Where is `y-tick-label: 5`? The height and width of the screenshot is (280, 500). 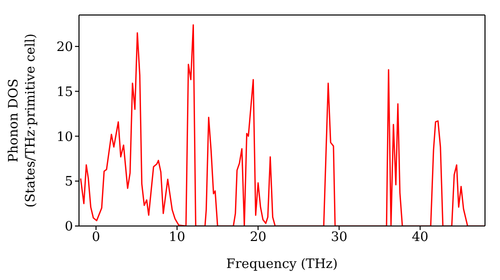 y-tick-label: 5 is located at coordinates (68, 182).